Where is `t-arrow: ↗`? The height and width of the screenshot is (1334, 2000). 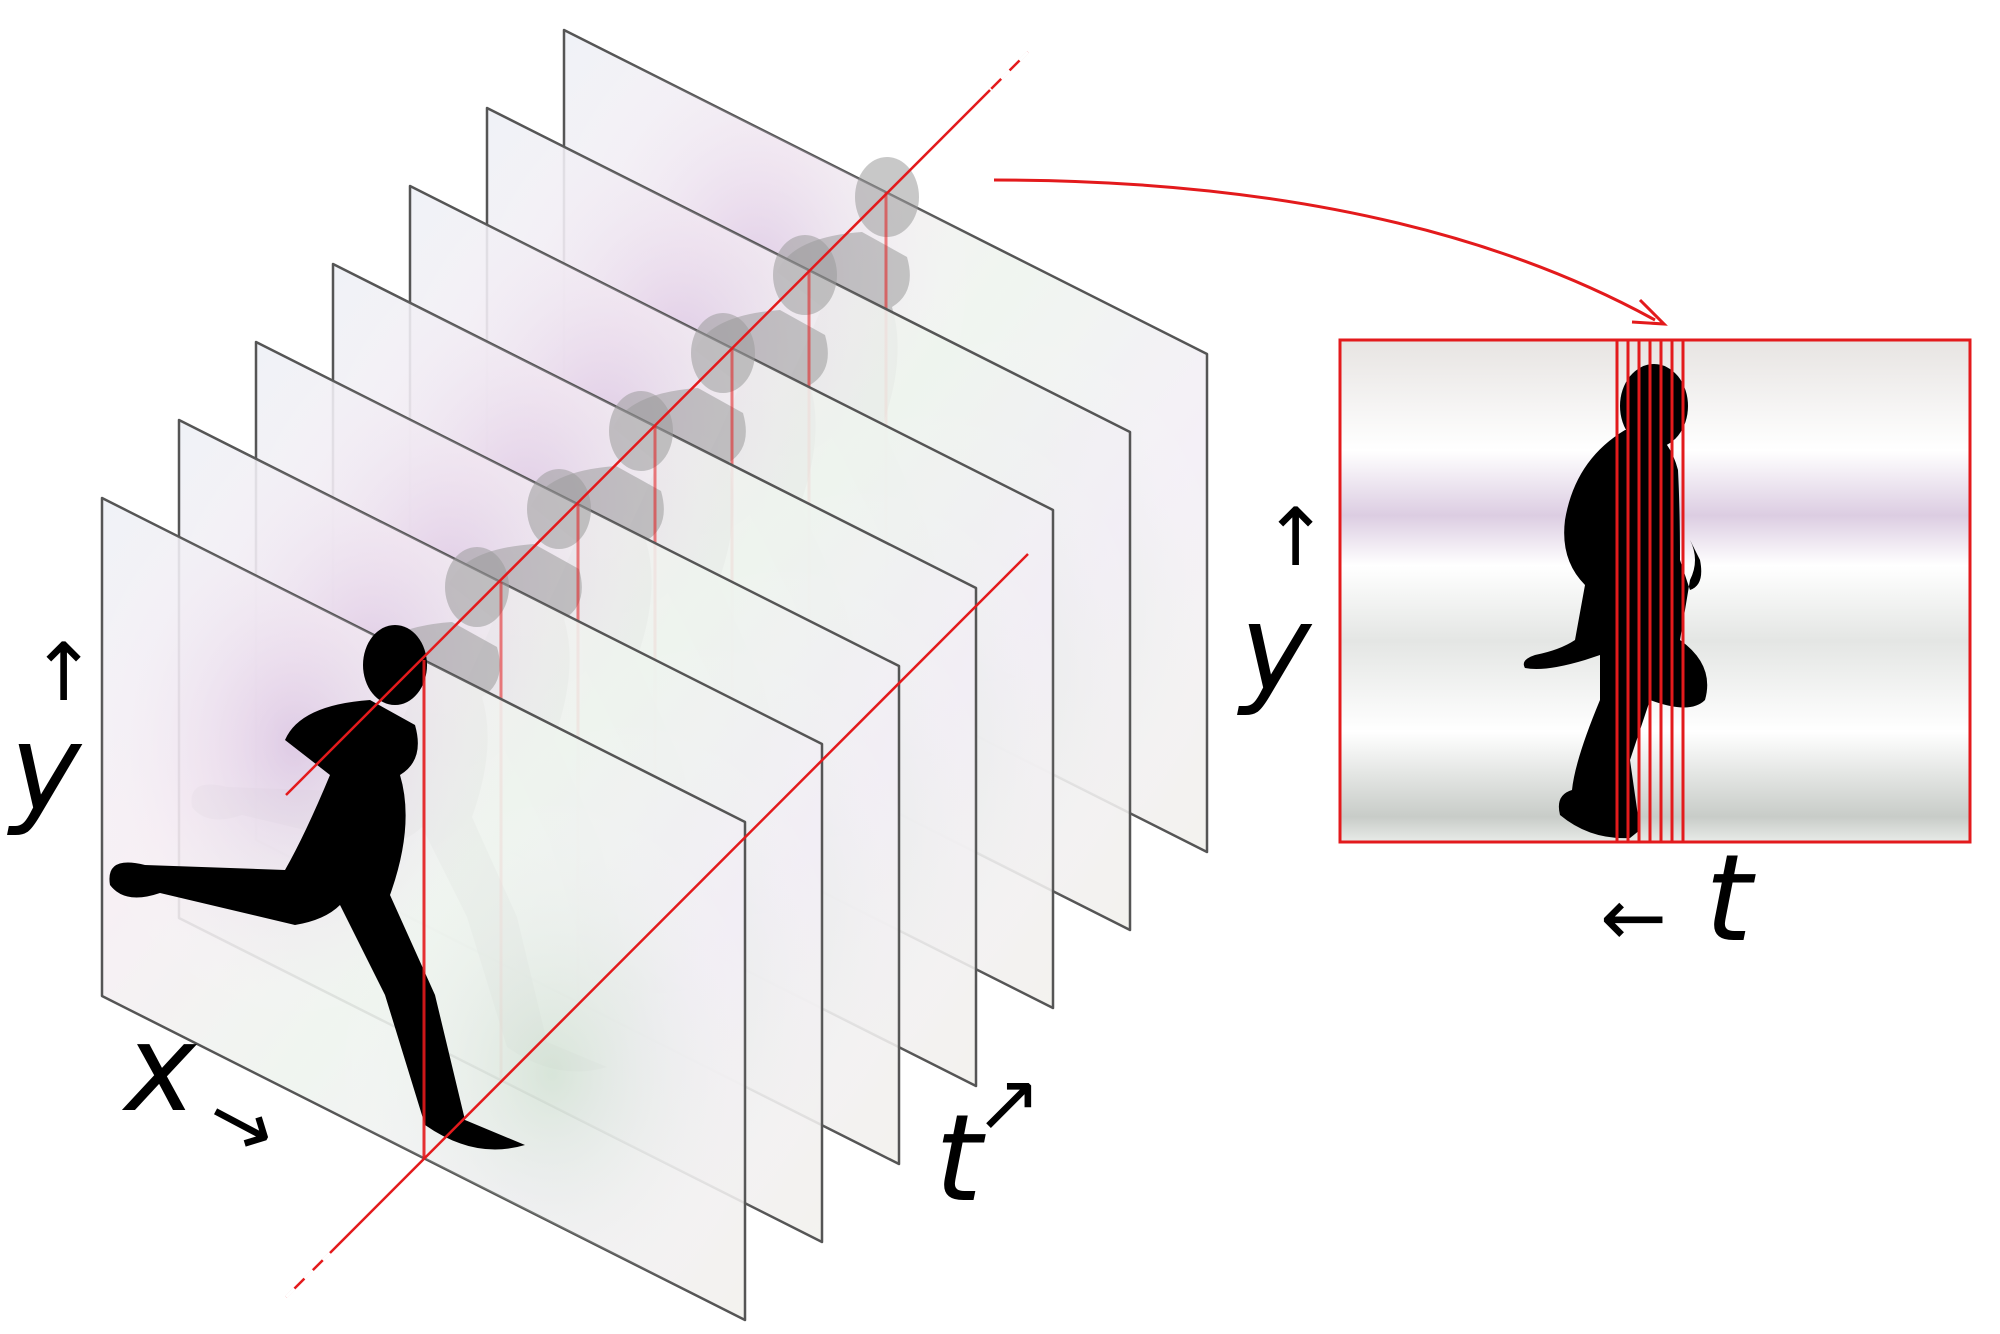 t-arrow: ↗ is located at coordinates (1008, 1102).